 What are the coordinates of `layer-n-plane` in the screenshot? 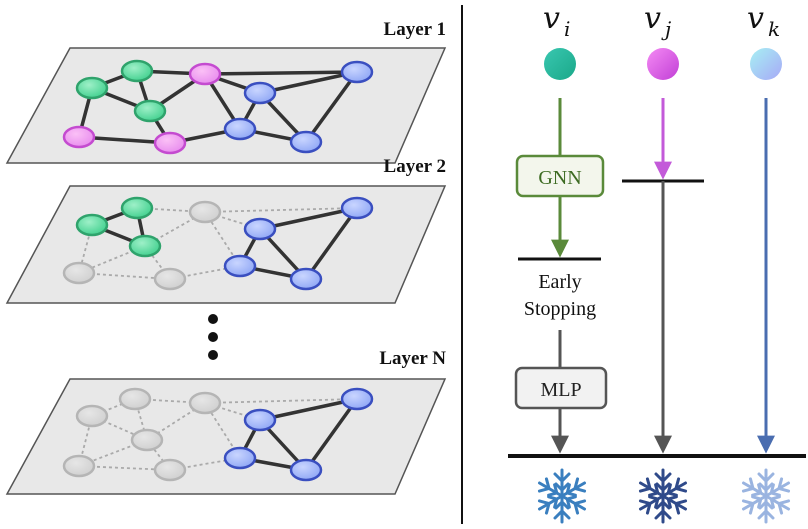 It's located at (226, 436).